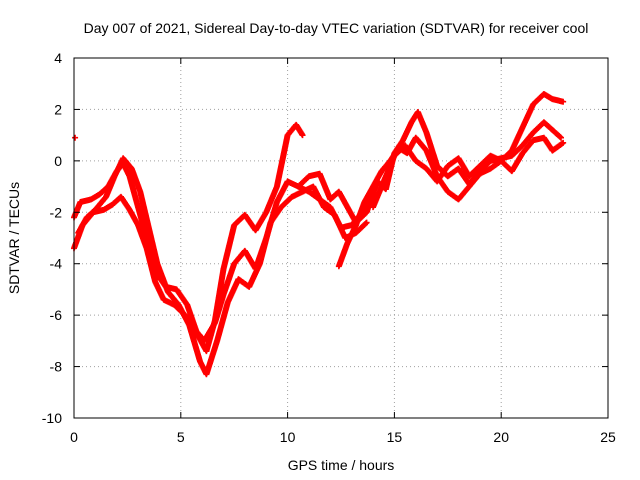 The width and height of the screenshot is (640, 480). I want to click on y-tick-labels: -10 -8 -6 -4 -2 0 2 4, so click(52, 238).